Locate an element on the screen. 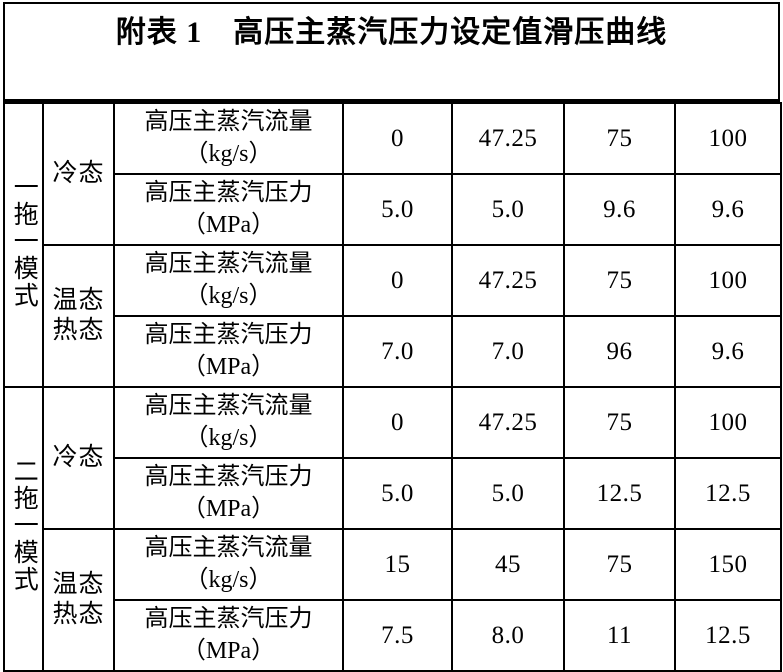 The image size is (783, 672). value-text: 15 is located at coordinates (397, 564).